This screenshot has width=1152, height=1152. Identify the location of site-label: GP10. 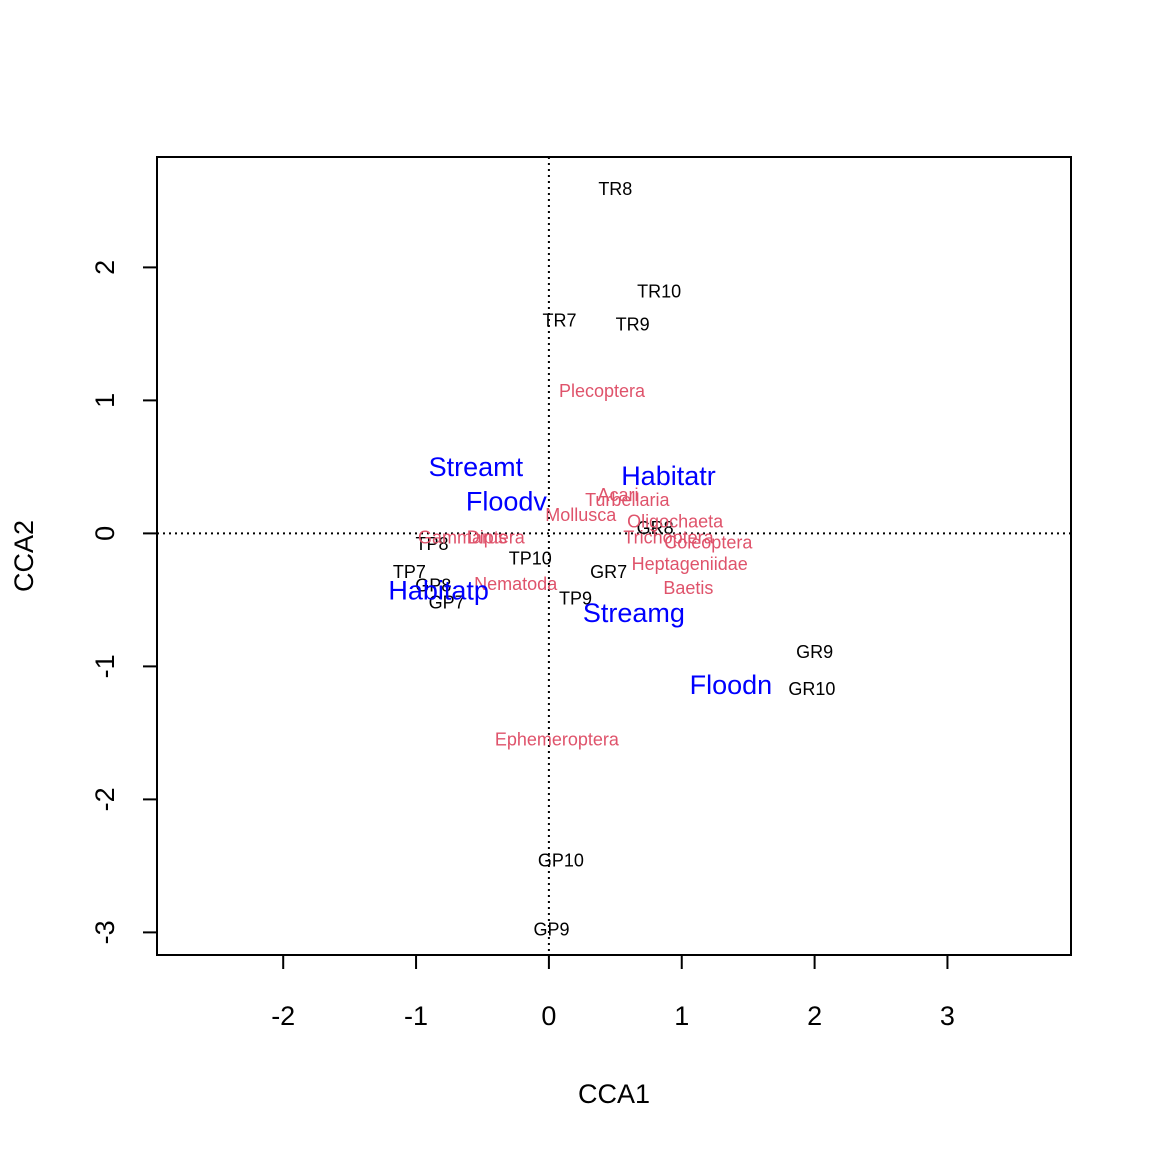
(561, 861).